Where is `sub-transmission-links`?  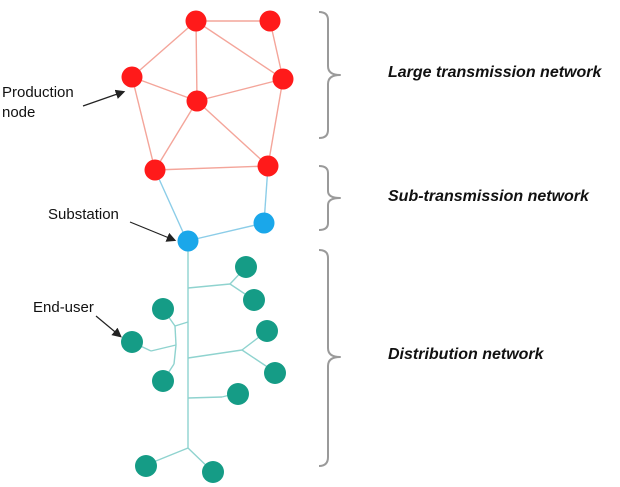
sub-transmission-links is located at coordinates (211, 203).